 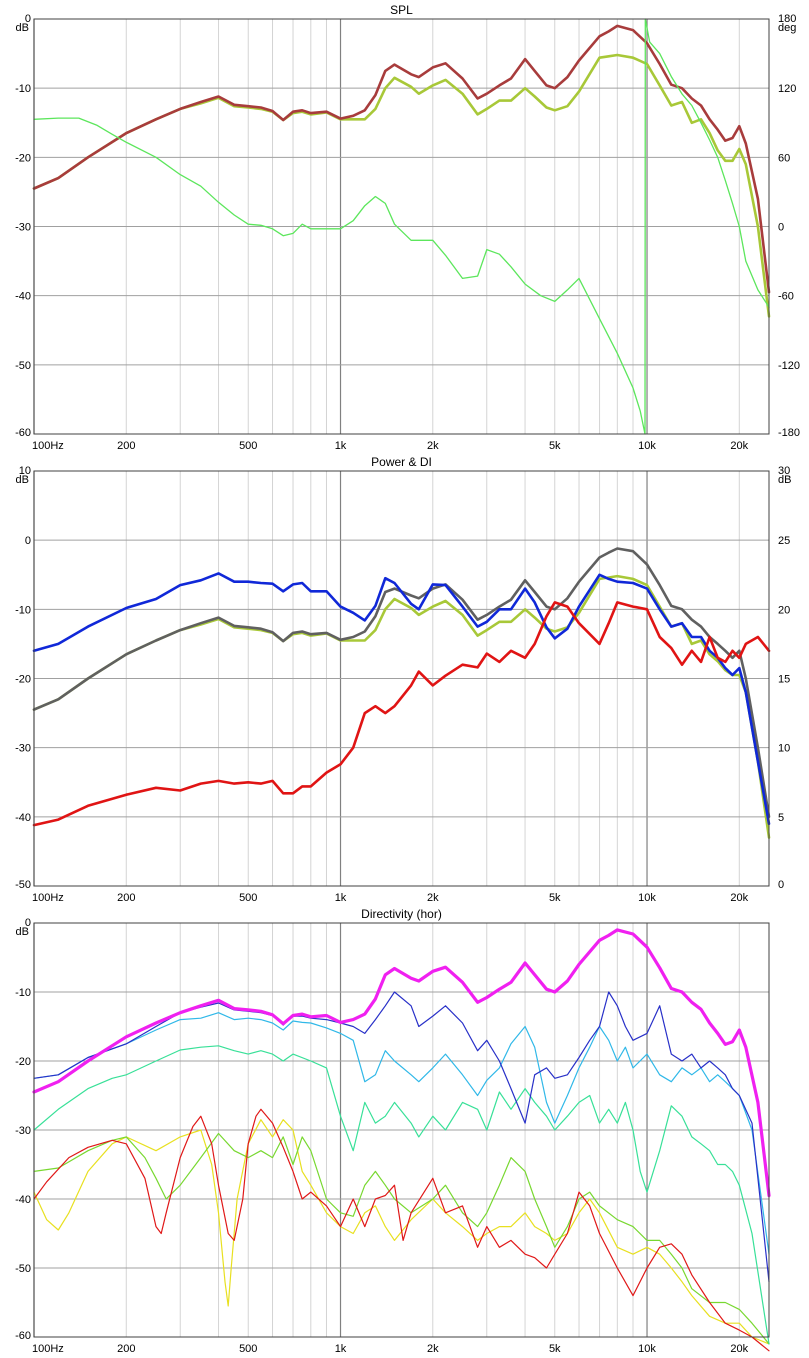 What do you see at coordinates (789, 433) in the screenshot?
I see `y2-tick-label: -180` at bounding box center [789, 433].